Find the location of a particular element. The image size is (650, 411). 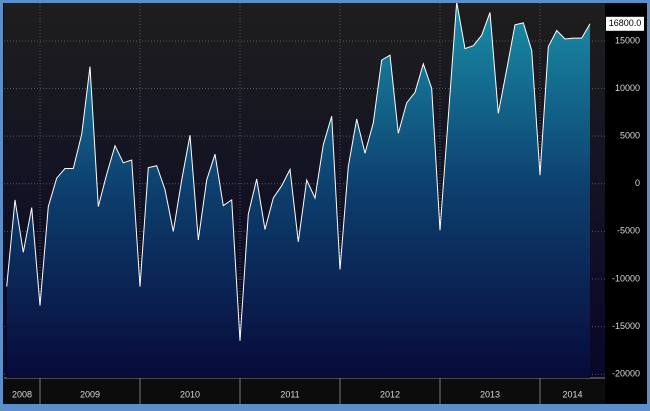

x-tick-label: 2013 is located at coordinates (490, 394).